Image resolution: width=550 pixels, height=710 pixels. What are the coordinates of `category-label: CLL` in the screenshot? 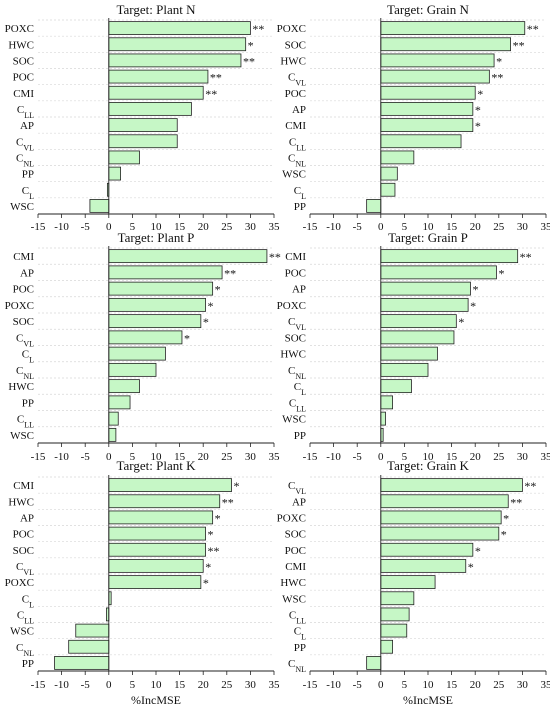 It's located at (297, 144).